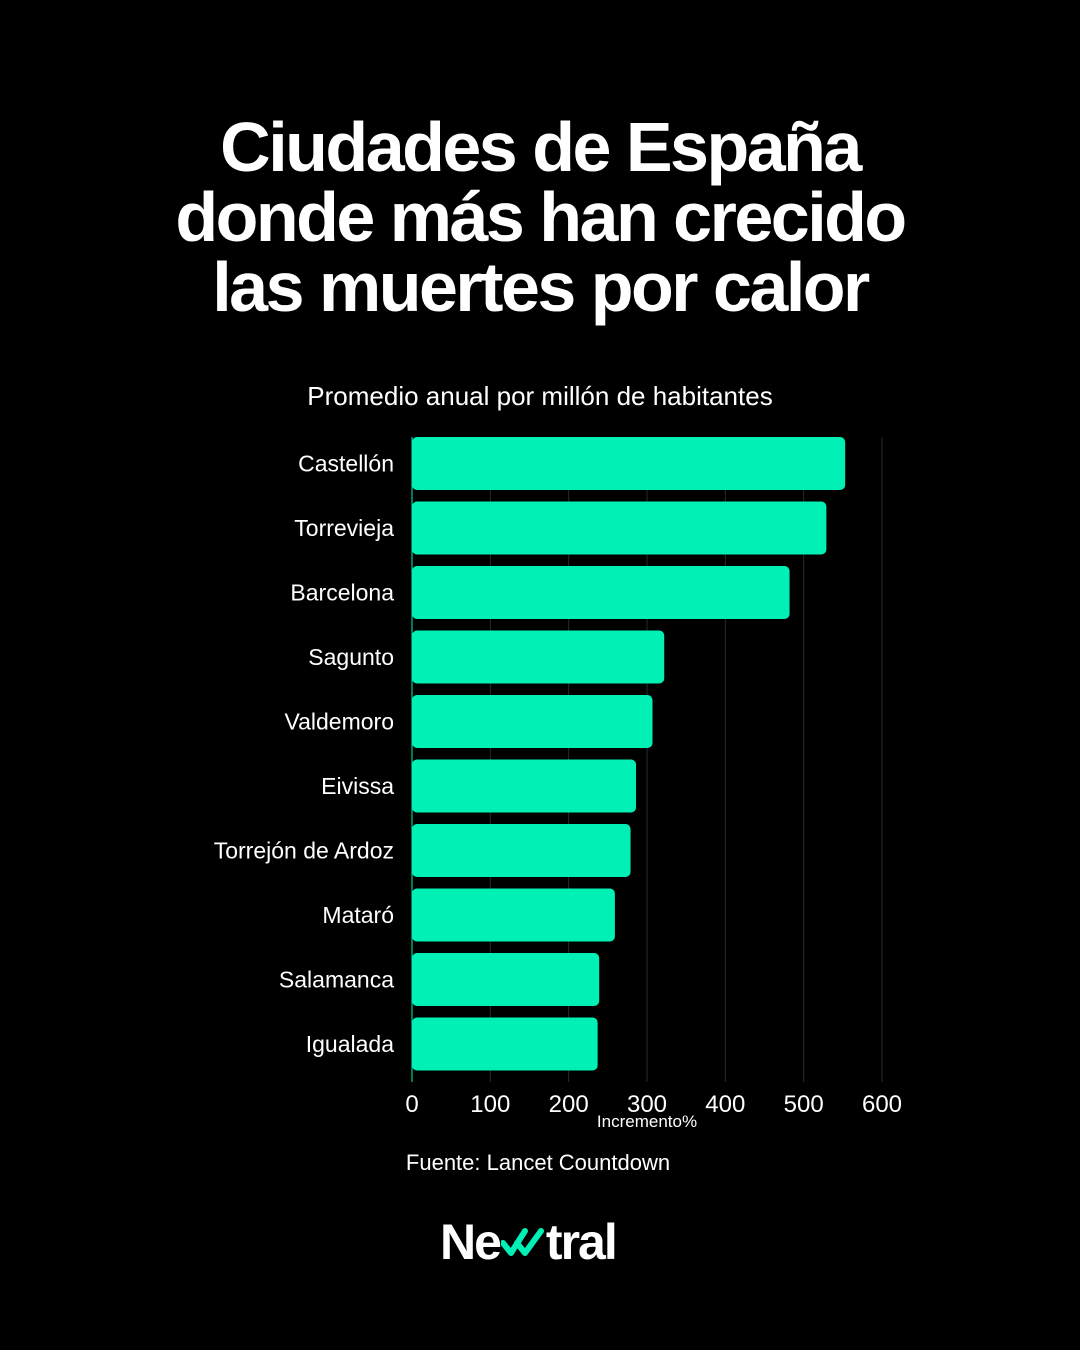 This screenshot has width=1080, height=1350. I want to click on title-line-1: Ciudades de España, so click(541, 147).